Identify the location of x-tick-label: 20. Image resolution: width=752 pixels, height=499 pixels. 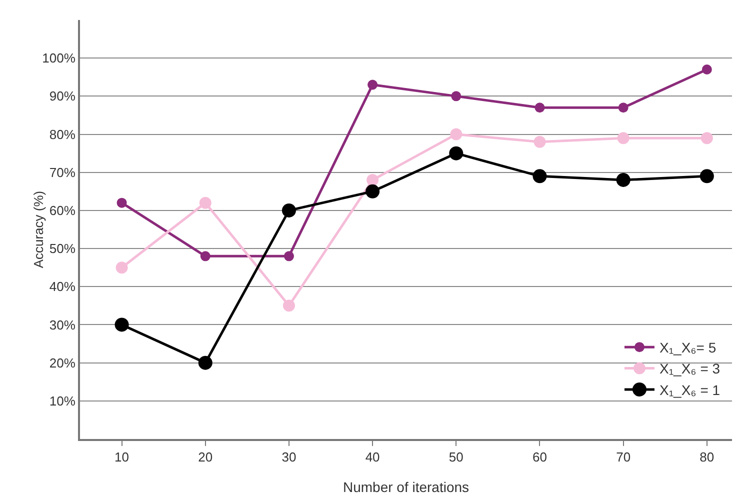
(205, 457).